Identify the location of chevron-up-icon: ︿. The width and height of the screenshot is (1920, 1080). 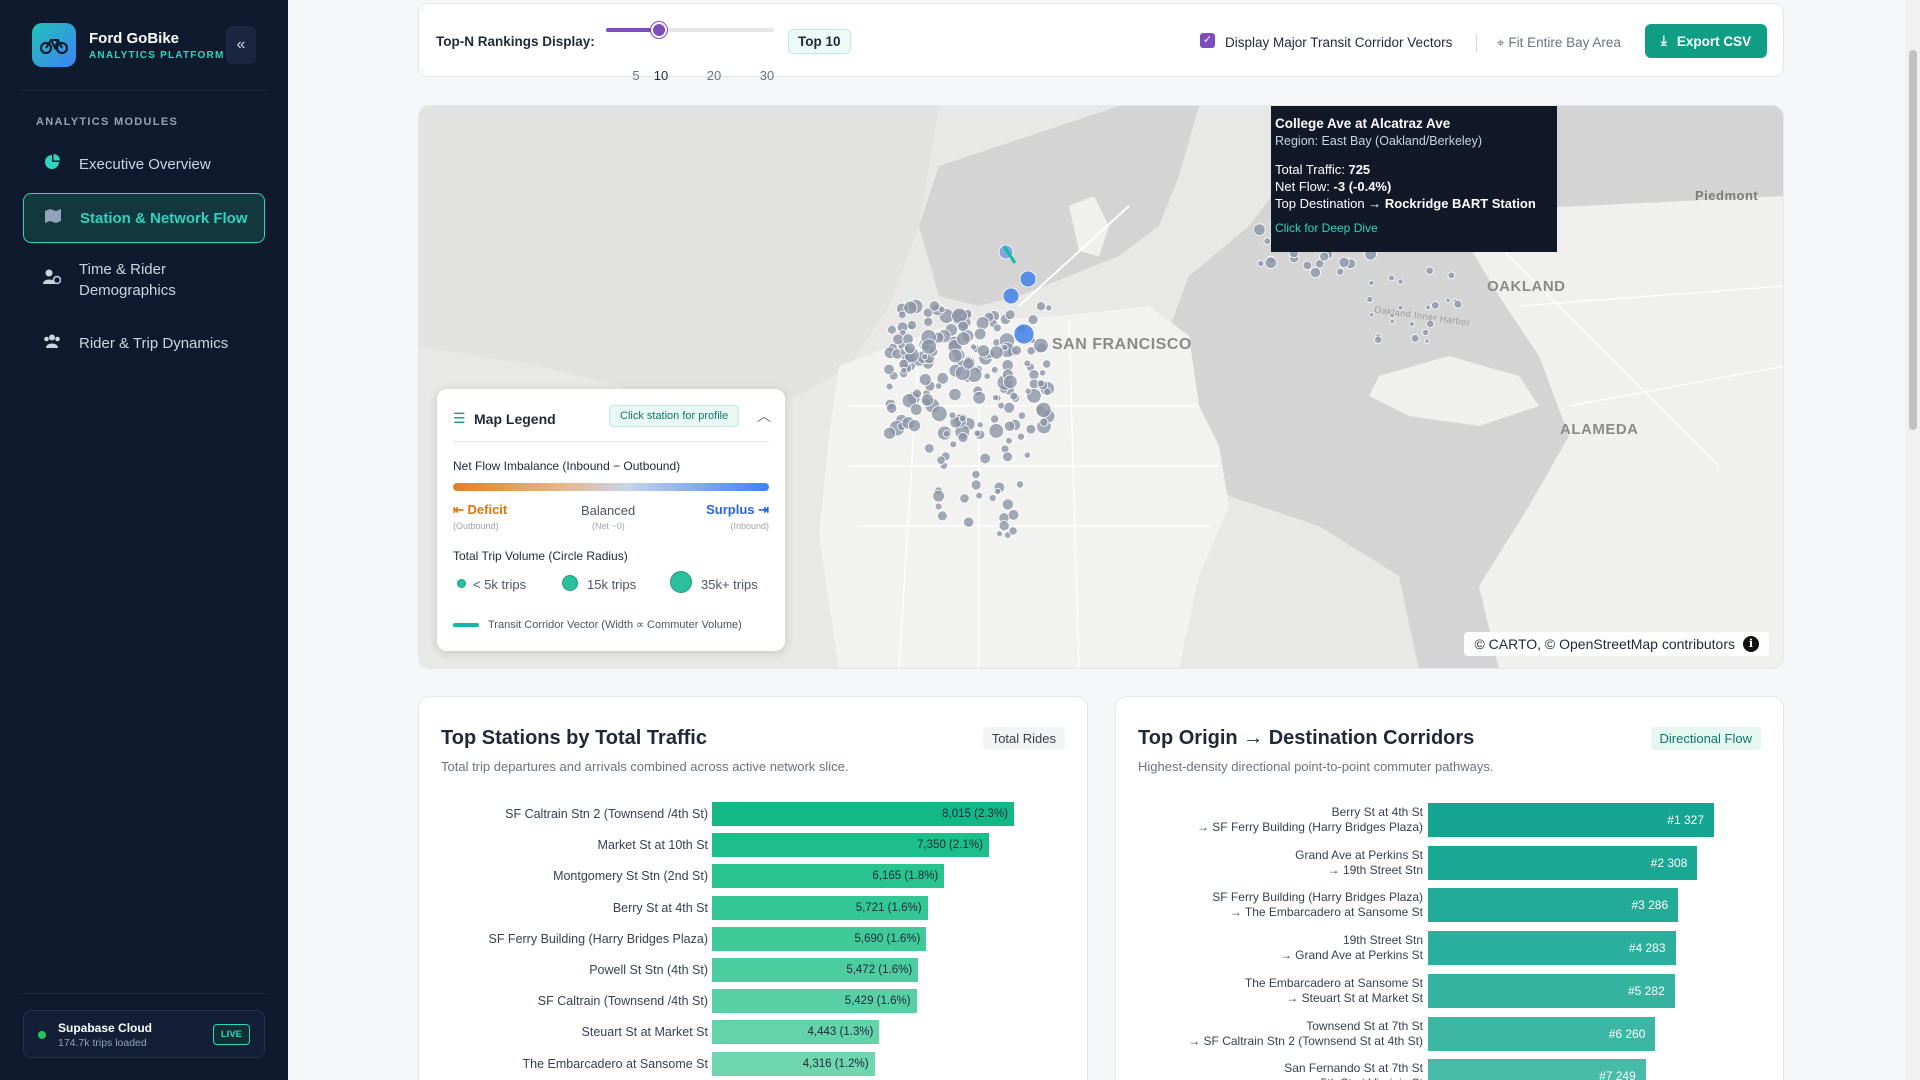
(764, 416).